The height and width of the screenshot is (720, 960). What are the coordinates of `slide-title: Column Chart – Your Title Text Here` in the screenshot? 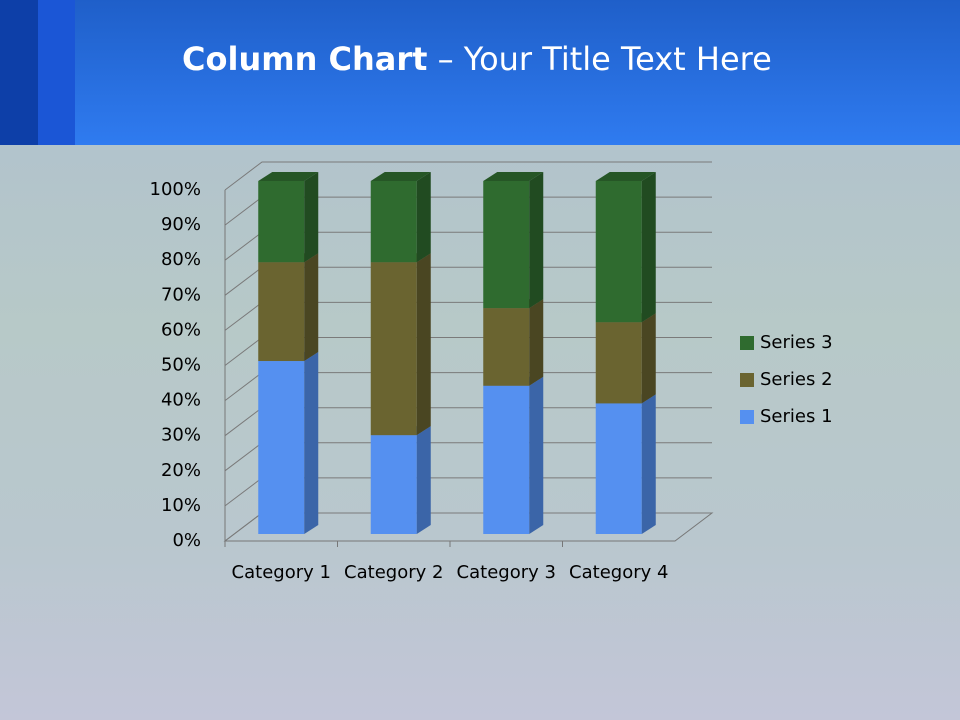 It's located at (477, 59).